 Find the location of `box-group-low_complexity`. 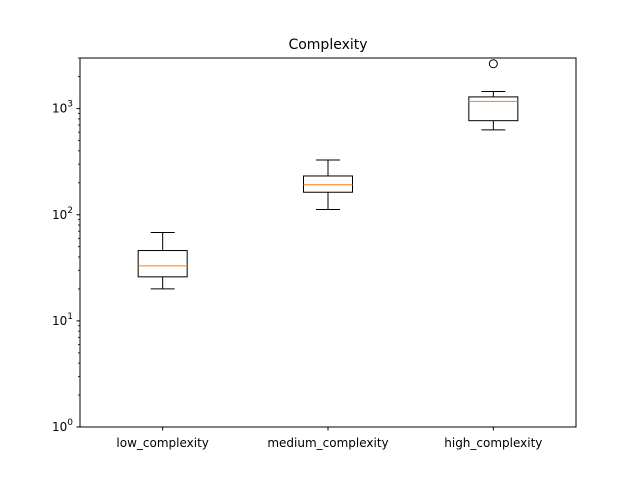

box-group-low_complexity is located at coordinates (162, 261).